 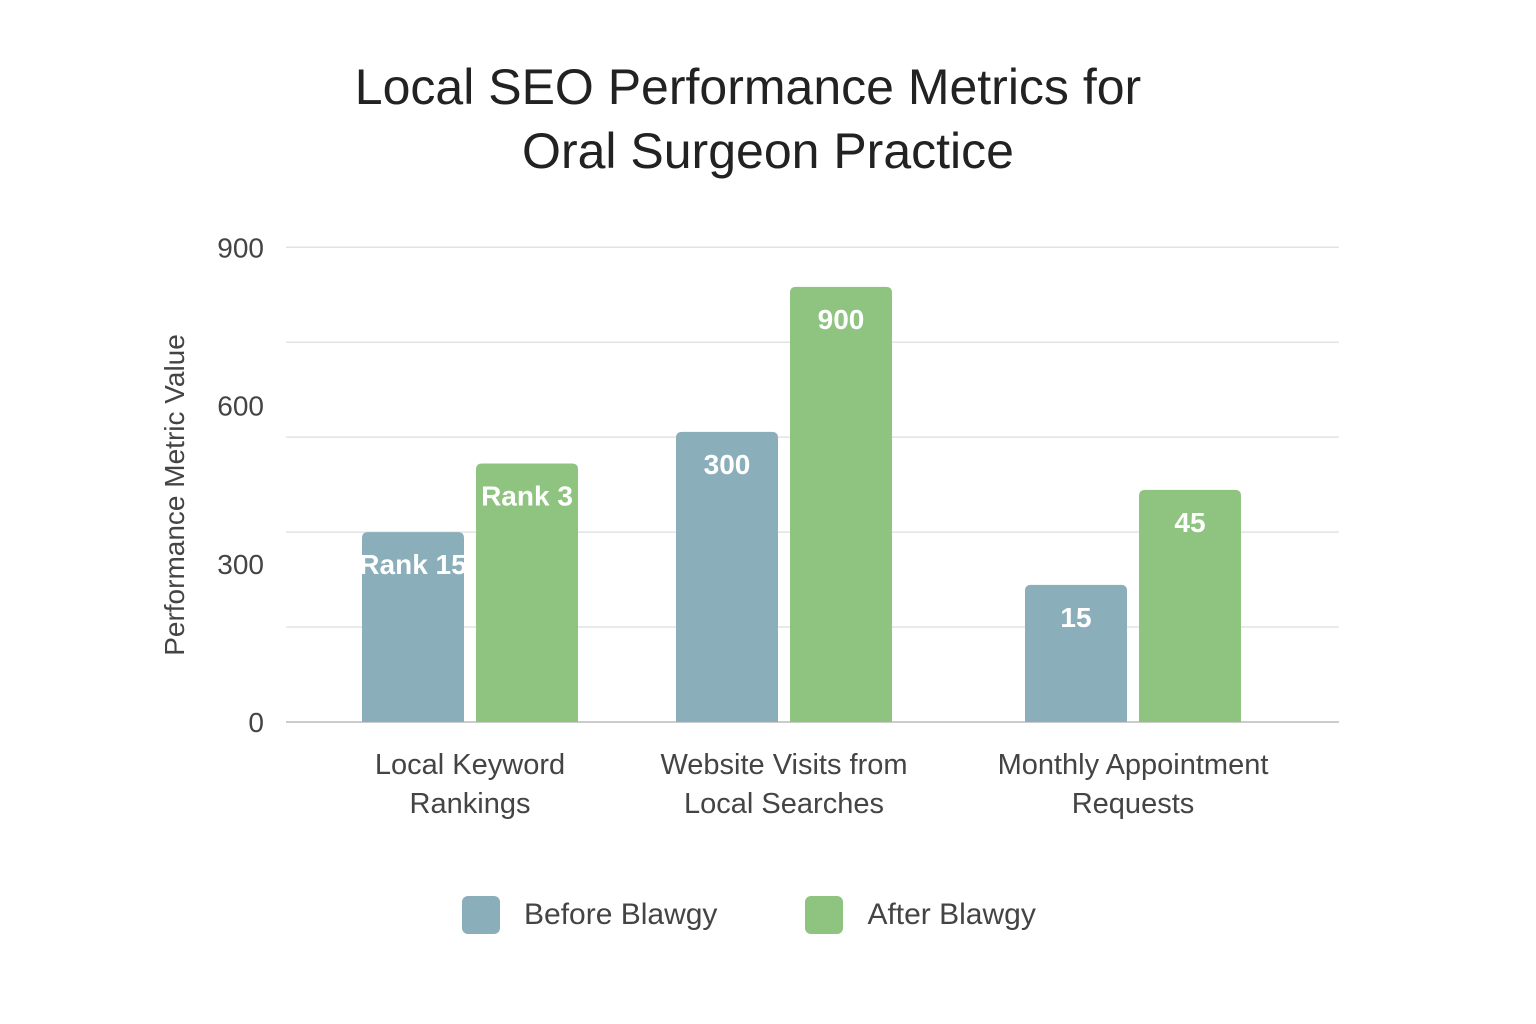 I want to click on category-label: Local Searches, so click(x=784, y=804).